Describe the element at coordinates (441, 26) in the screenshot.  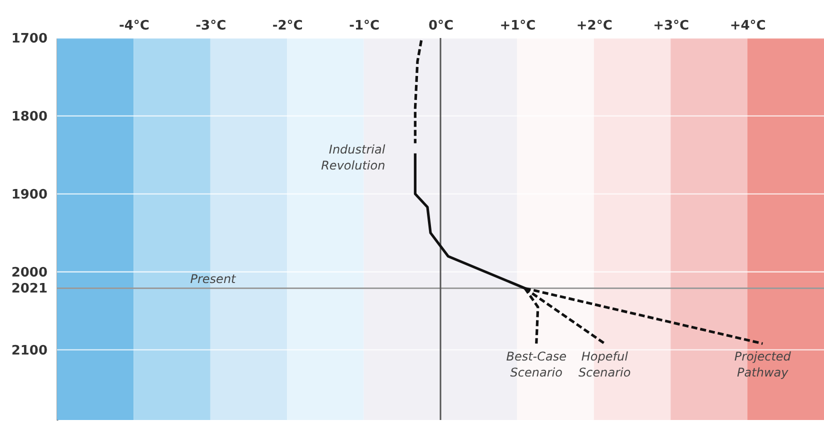
I see `x-tick-label: 0°C` at that location.